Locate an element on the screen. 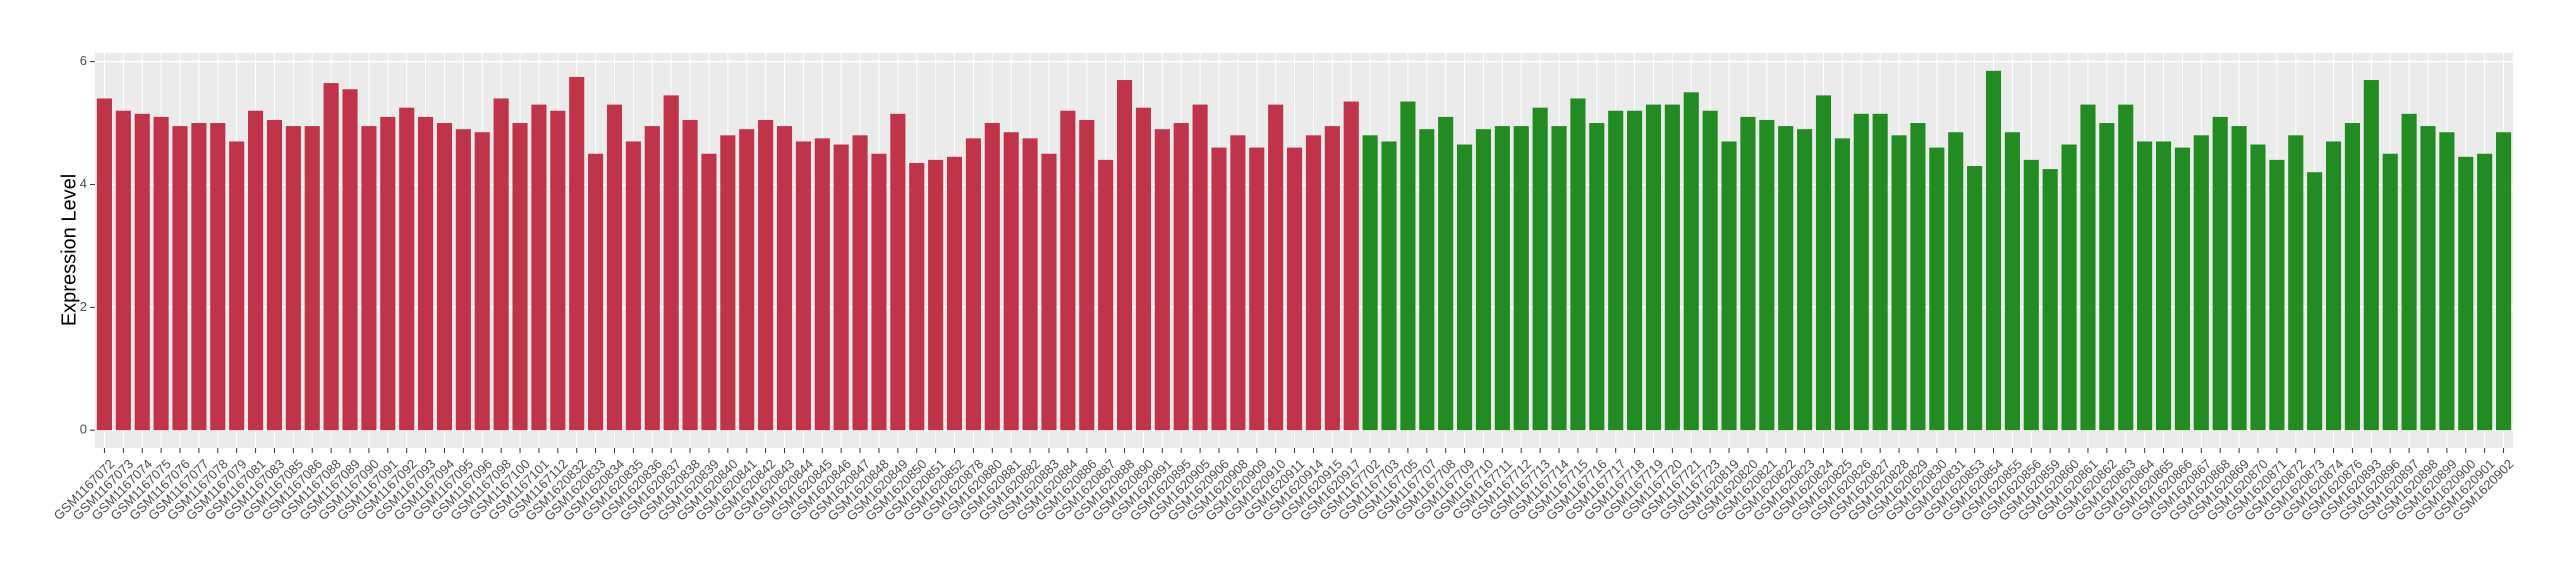 The height and width of the screenshot is (580, 2560). y-tick-label: 2 is located at coordinates (83, 306).